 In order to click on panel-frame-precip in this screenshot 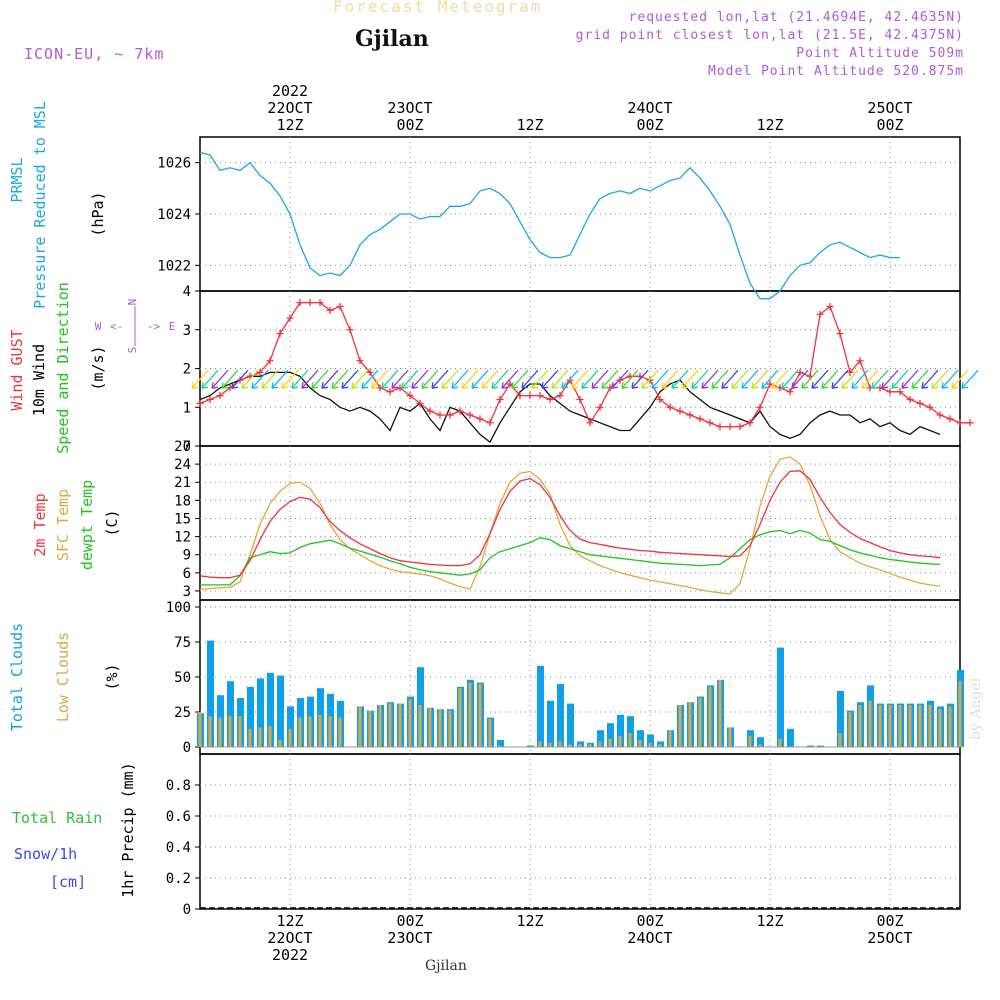, I will do `click(580, 831)`.